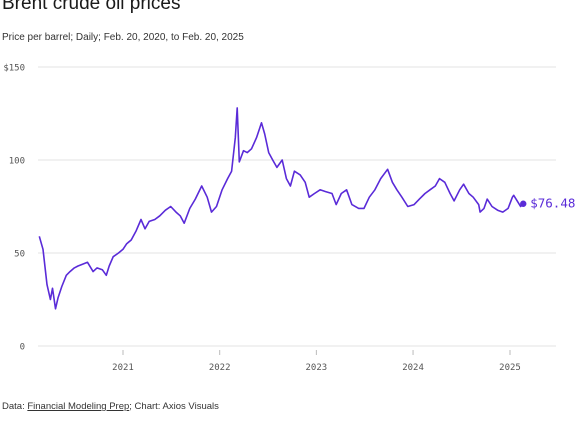 Image resolution: width=586 pixels, height=421 pixels. I want to click on y-tick-label: $150, so click(14, 69).